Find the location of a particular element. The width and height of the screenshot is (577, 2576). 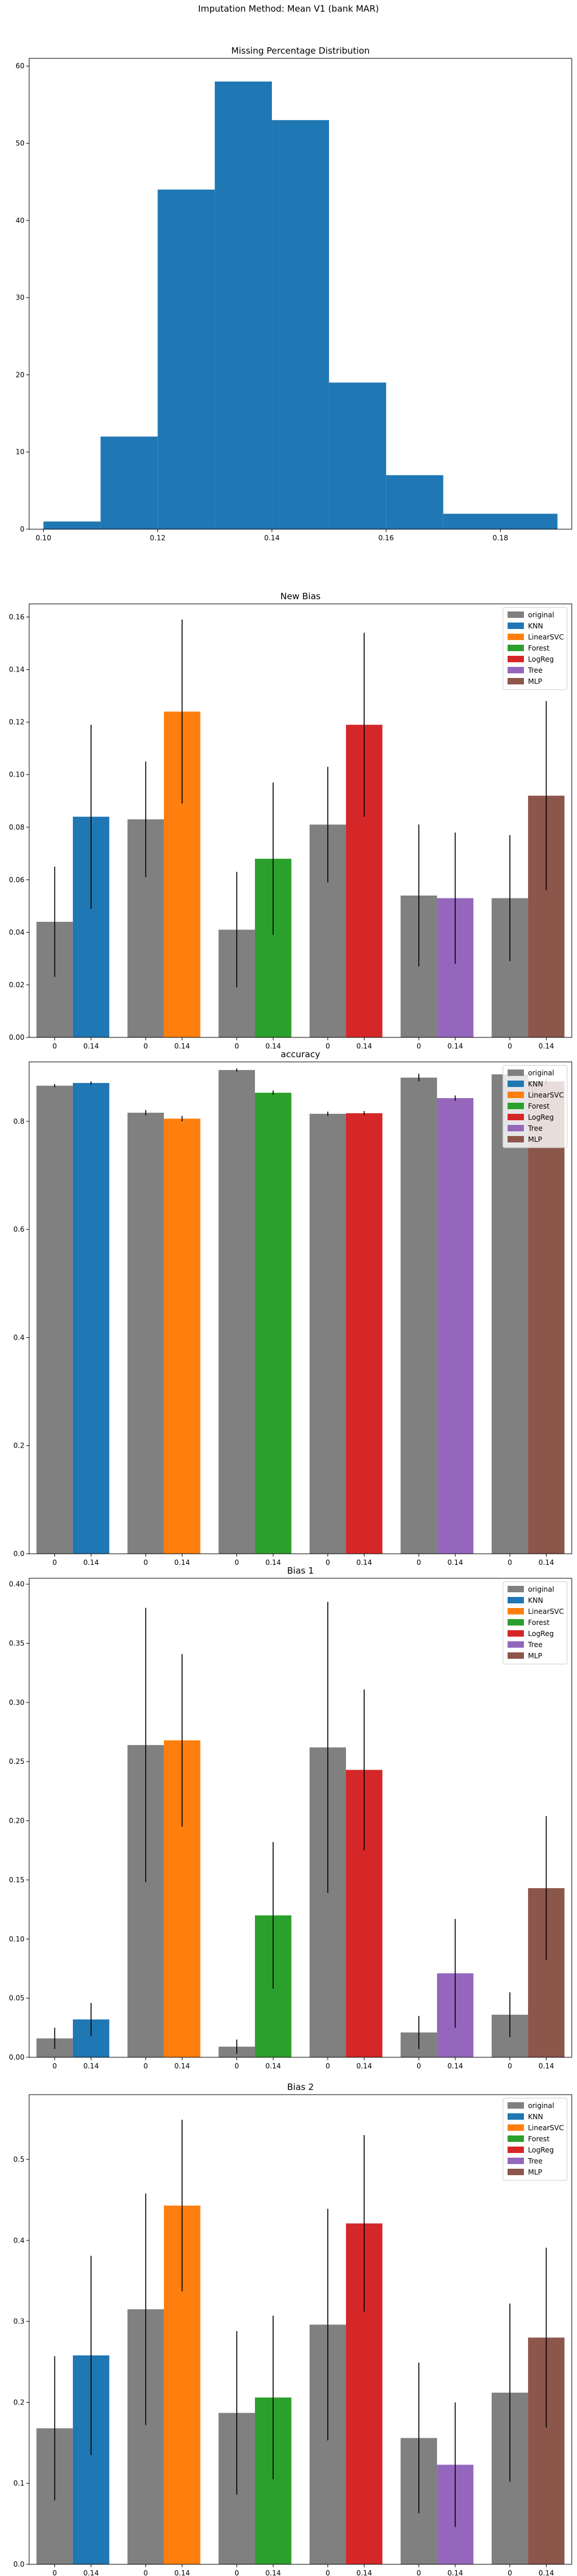

chart-title: Missing Percentage Distribution is located at coordinates (300, 51).